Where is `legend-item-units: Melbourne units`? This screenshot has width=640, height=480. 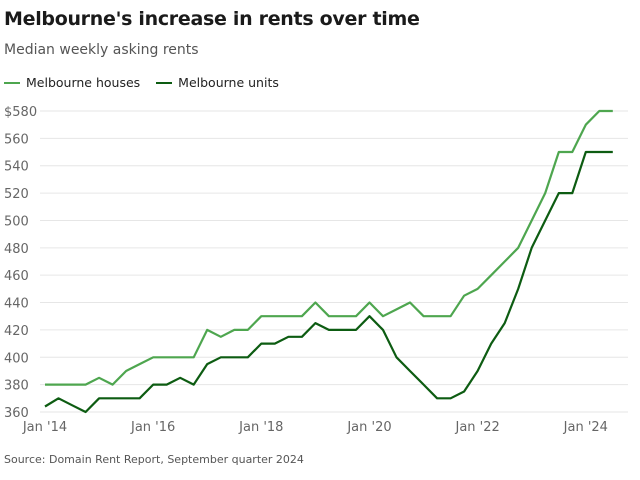 legend-item-units: Melbourne units is located at coordinates (217, 82).